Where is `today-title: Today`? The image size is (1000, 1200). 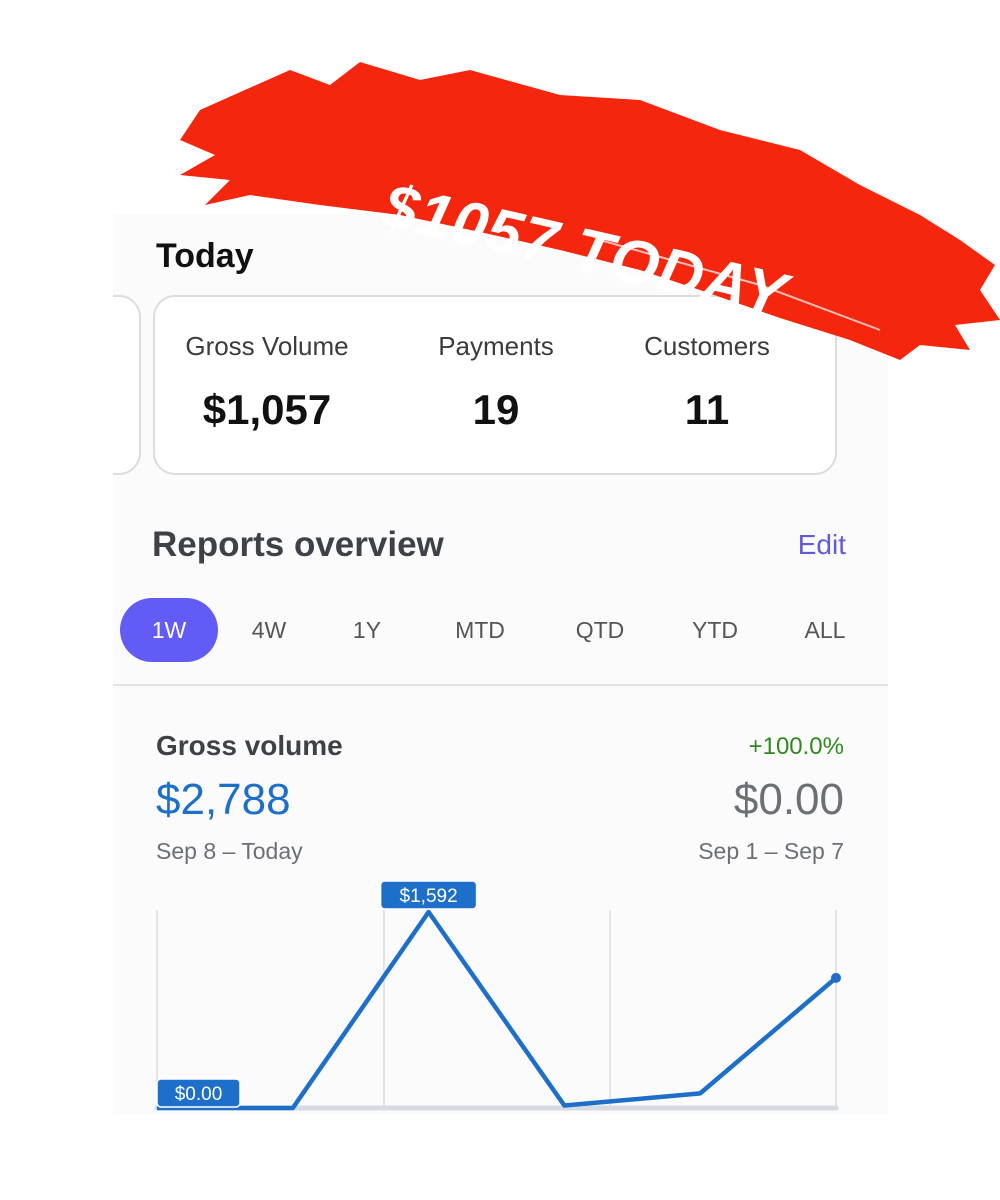
today-title: Today is located at coordinates (205, 256).